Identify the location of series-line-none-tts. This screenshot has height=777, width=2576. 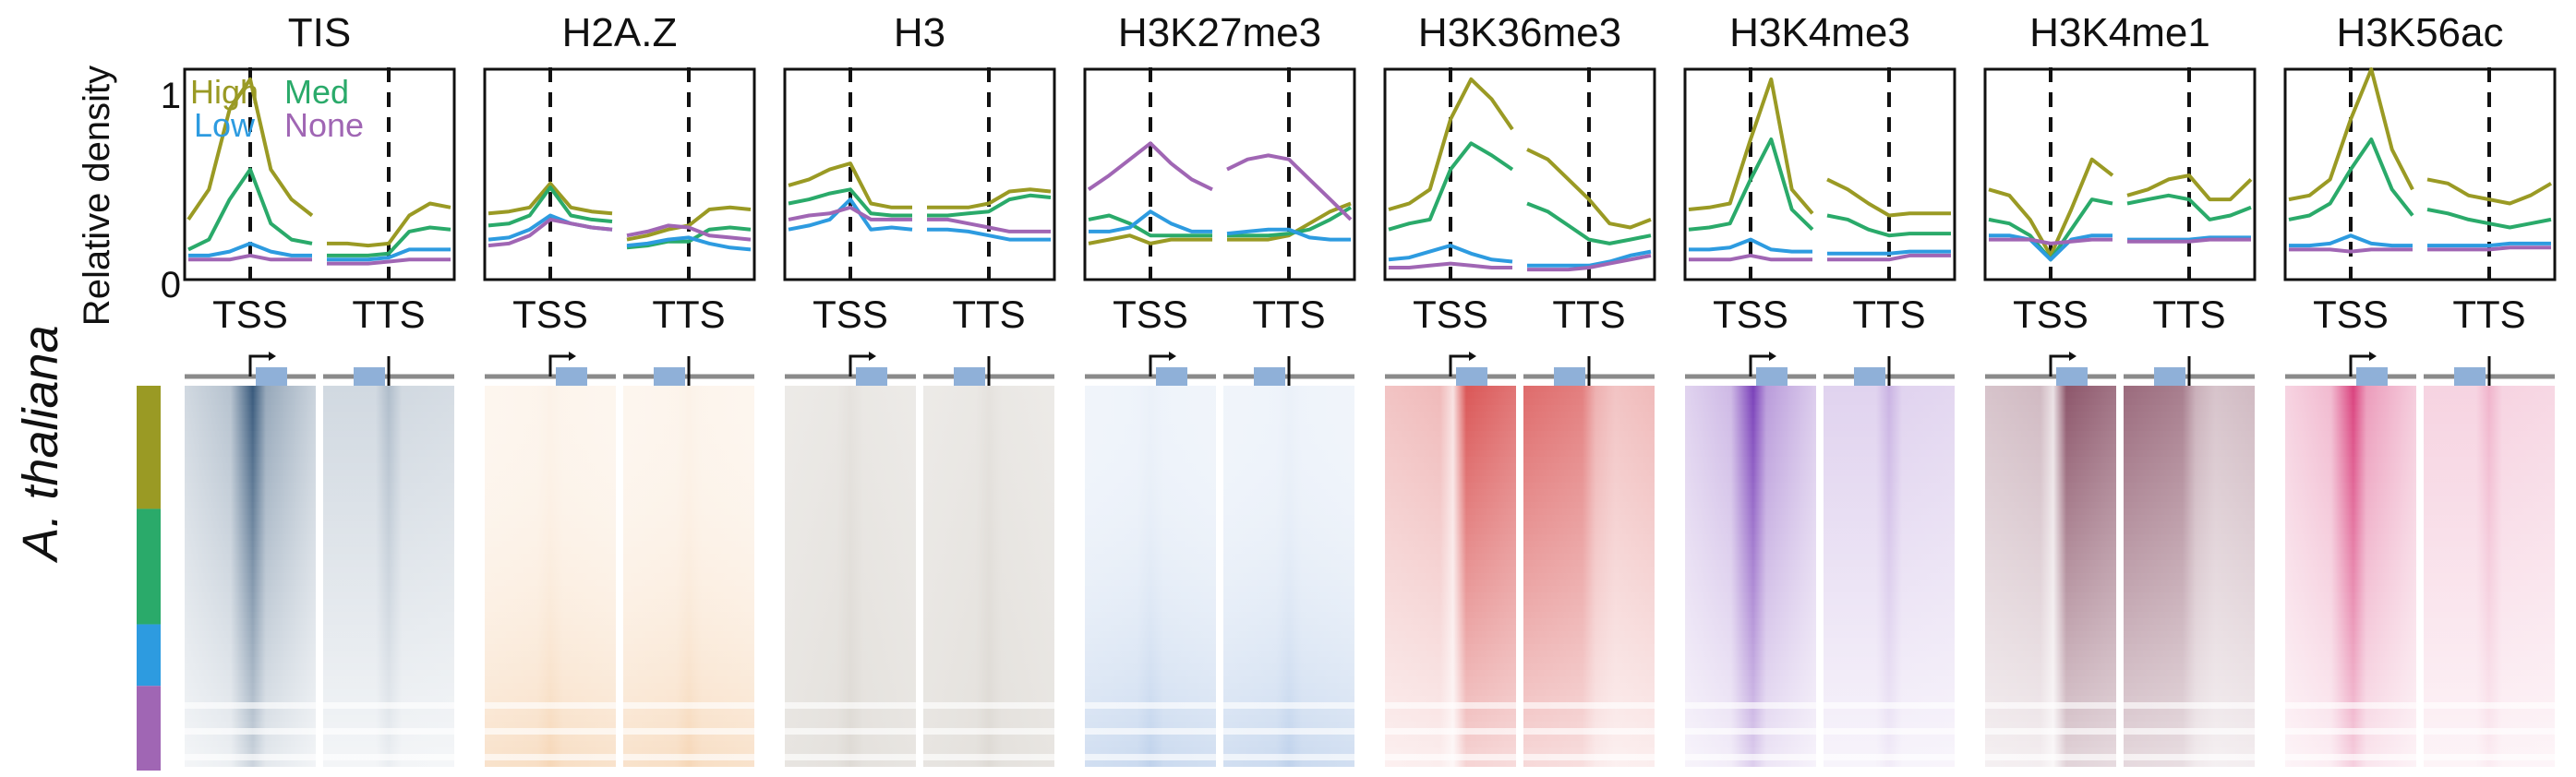
(2489, 248).